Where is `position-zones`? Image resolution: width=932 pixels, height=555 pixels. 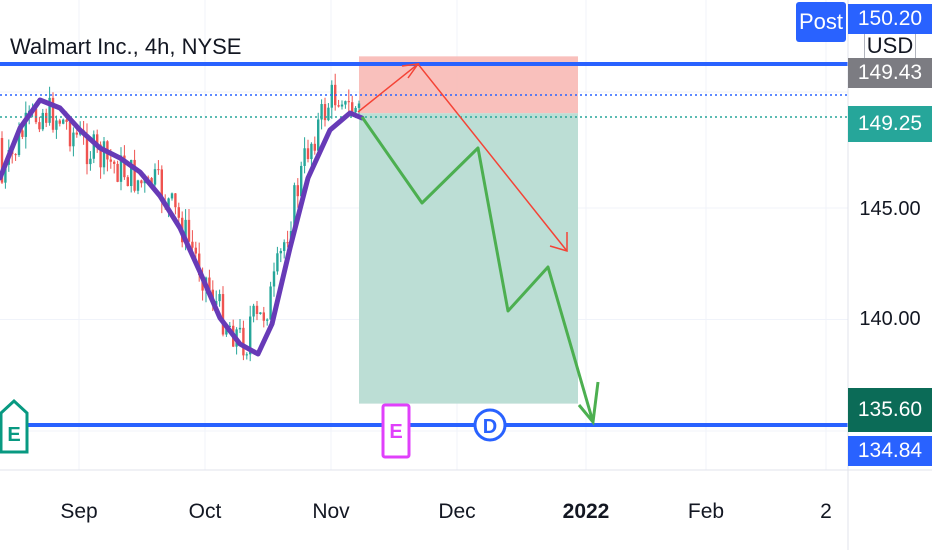 position-zones is located at coordinates (468, 230).